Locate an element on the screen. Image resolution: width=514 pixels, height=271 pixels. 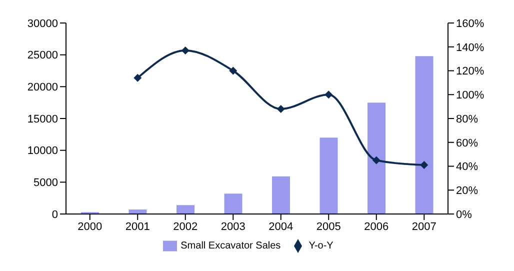
y-tick-label: 30000 is located at coordinates (42, 24).